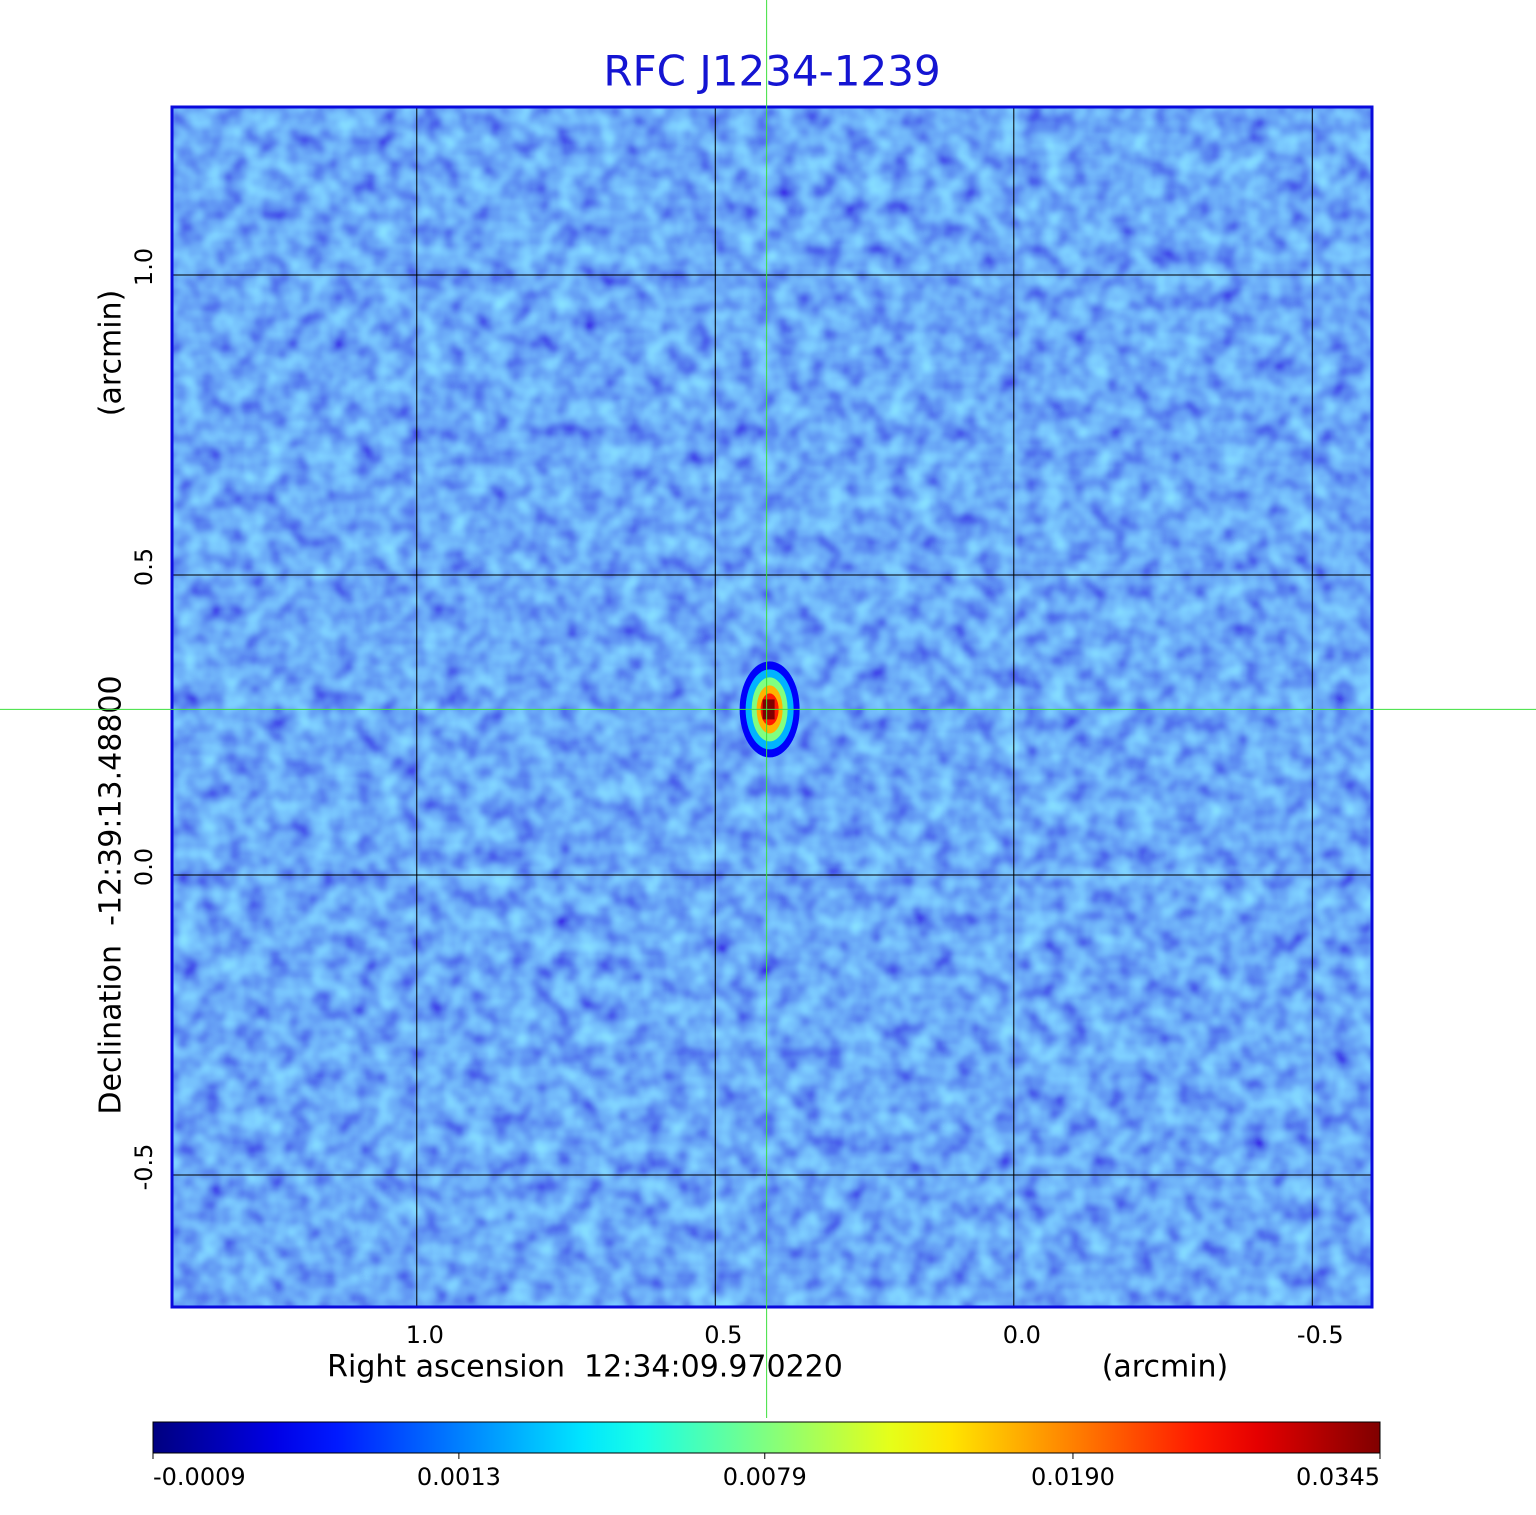 This screenshot has width=1536, height=1515. Describe the element at coordinates (766, 1437) in the screenshot. I see `colorbar` at that location.